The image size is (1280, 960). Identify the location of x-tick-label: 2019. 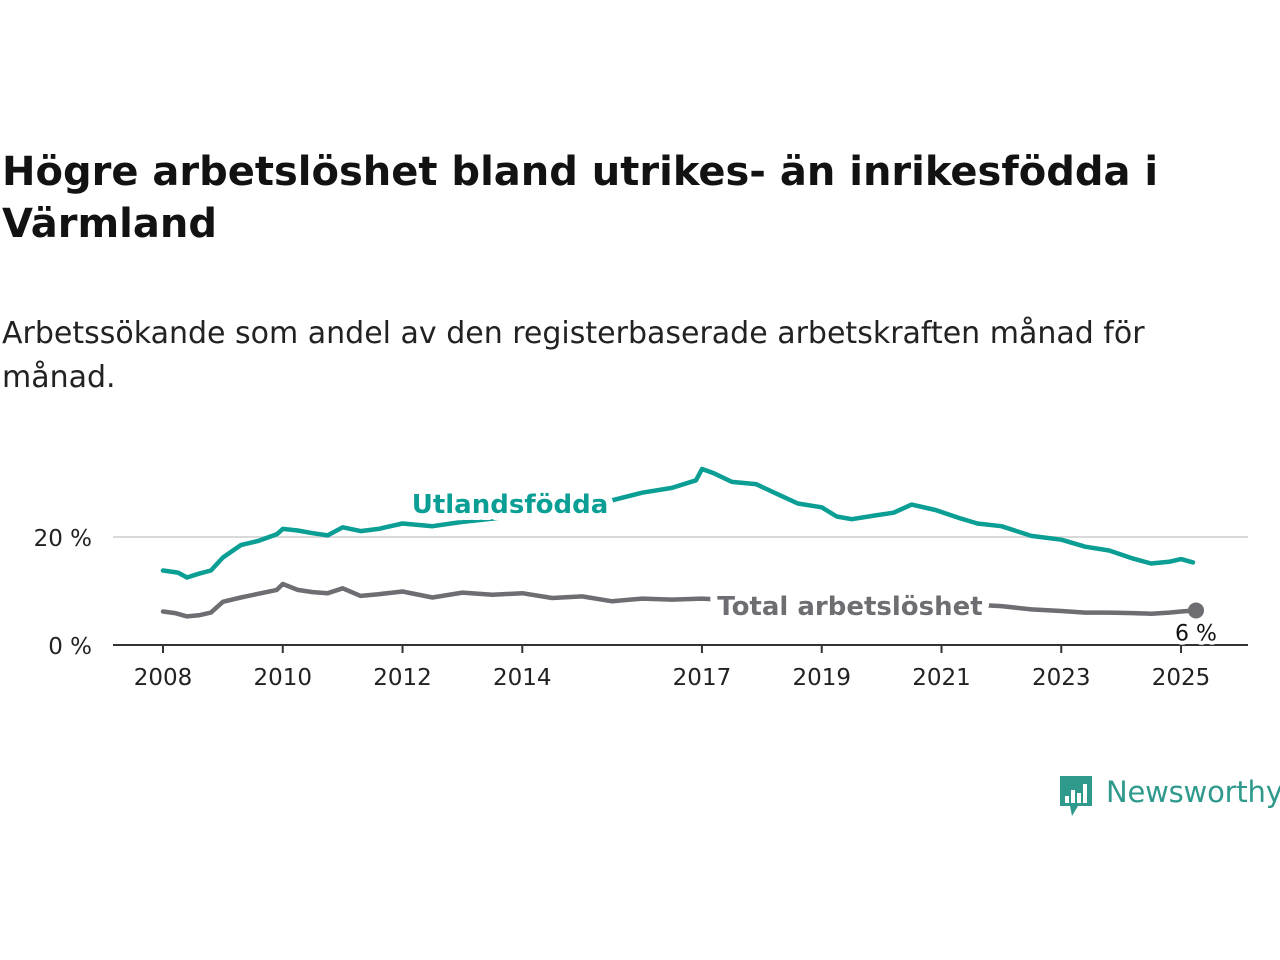
(821, 678).